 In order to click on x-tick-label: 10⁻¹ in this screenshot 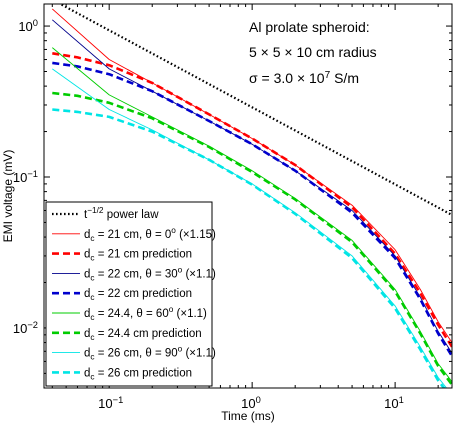, I will do `click(110, 403)`.